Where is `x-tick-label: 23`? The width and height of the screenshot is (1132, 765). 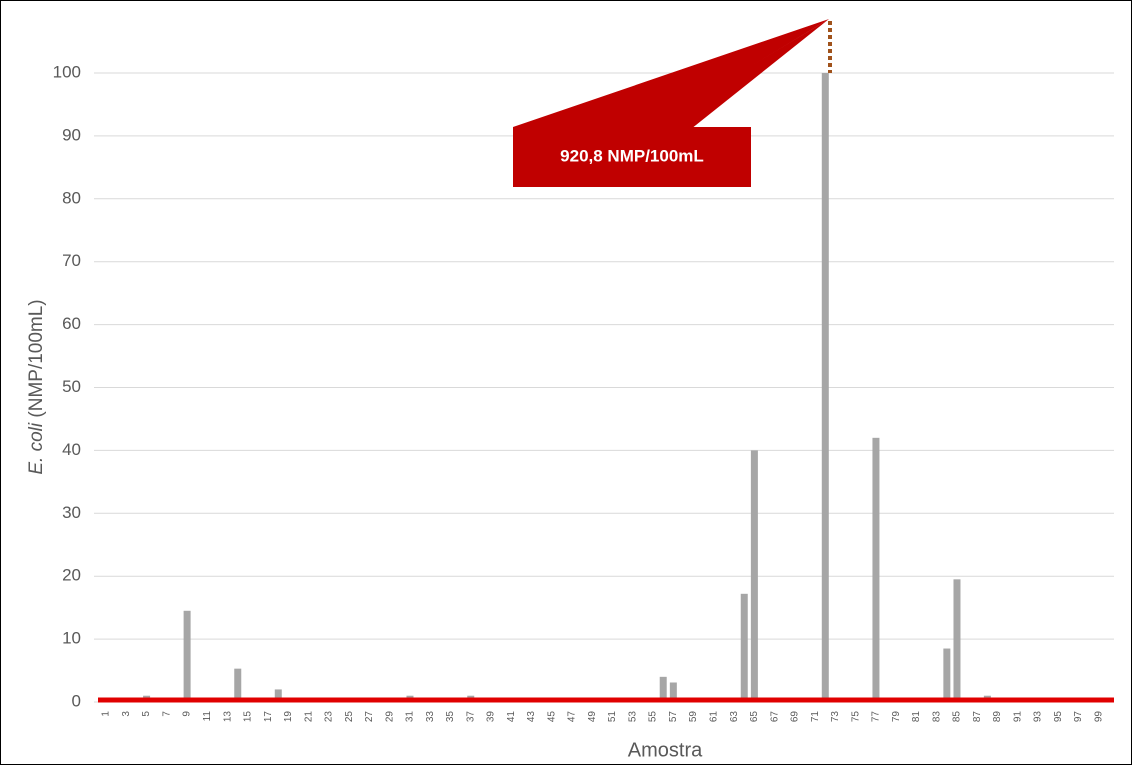 x-tick-label: 23 is located at coordinates (329, 717).